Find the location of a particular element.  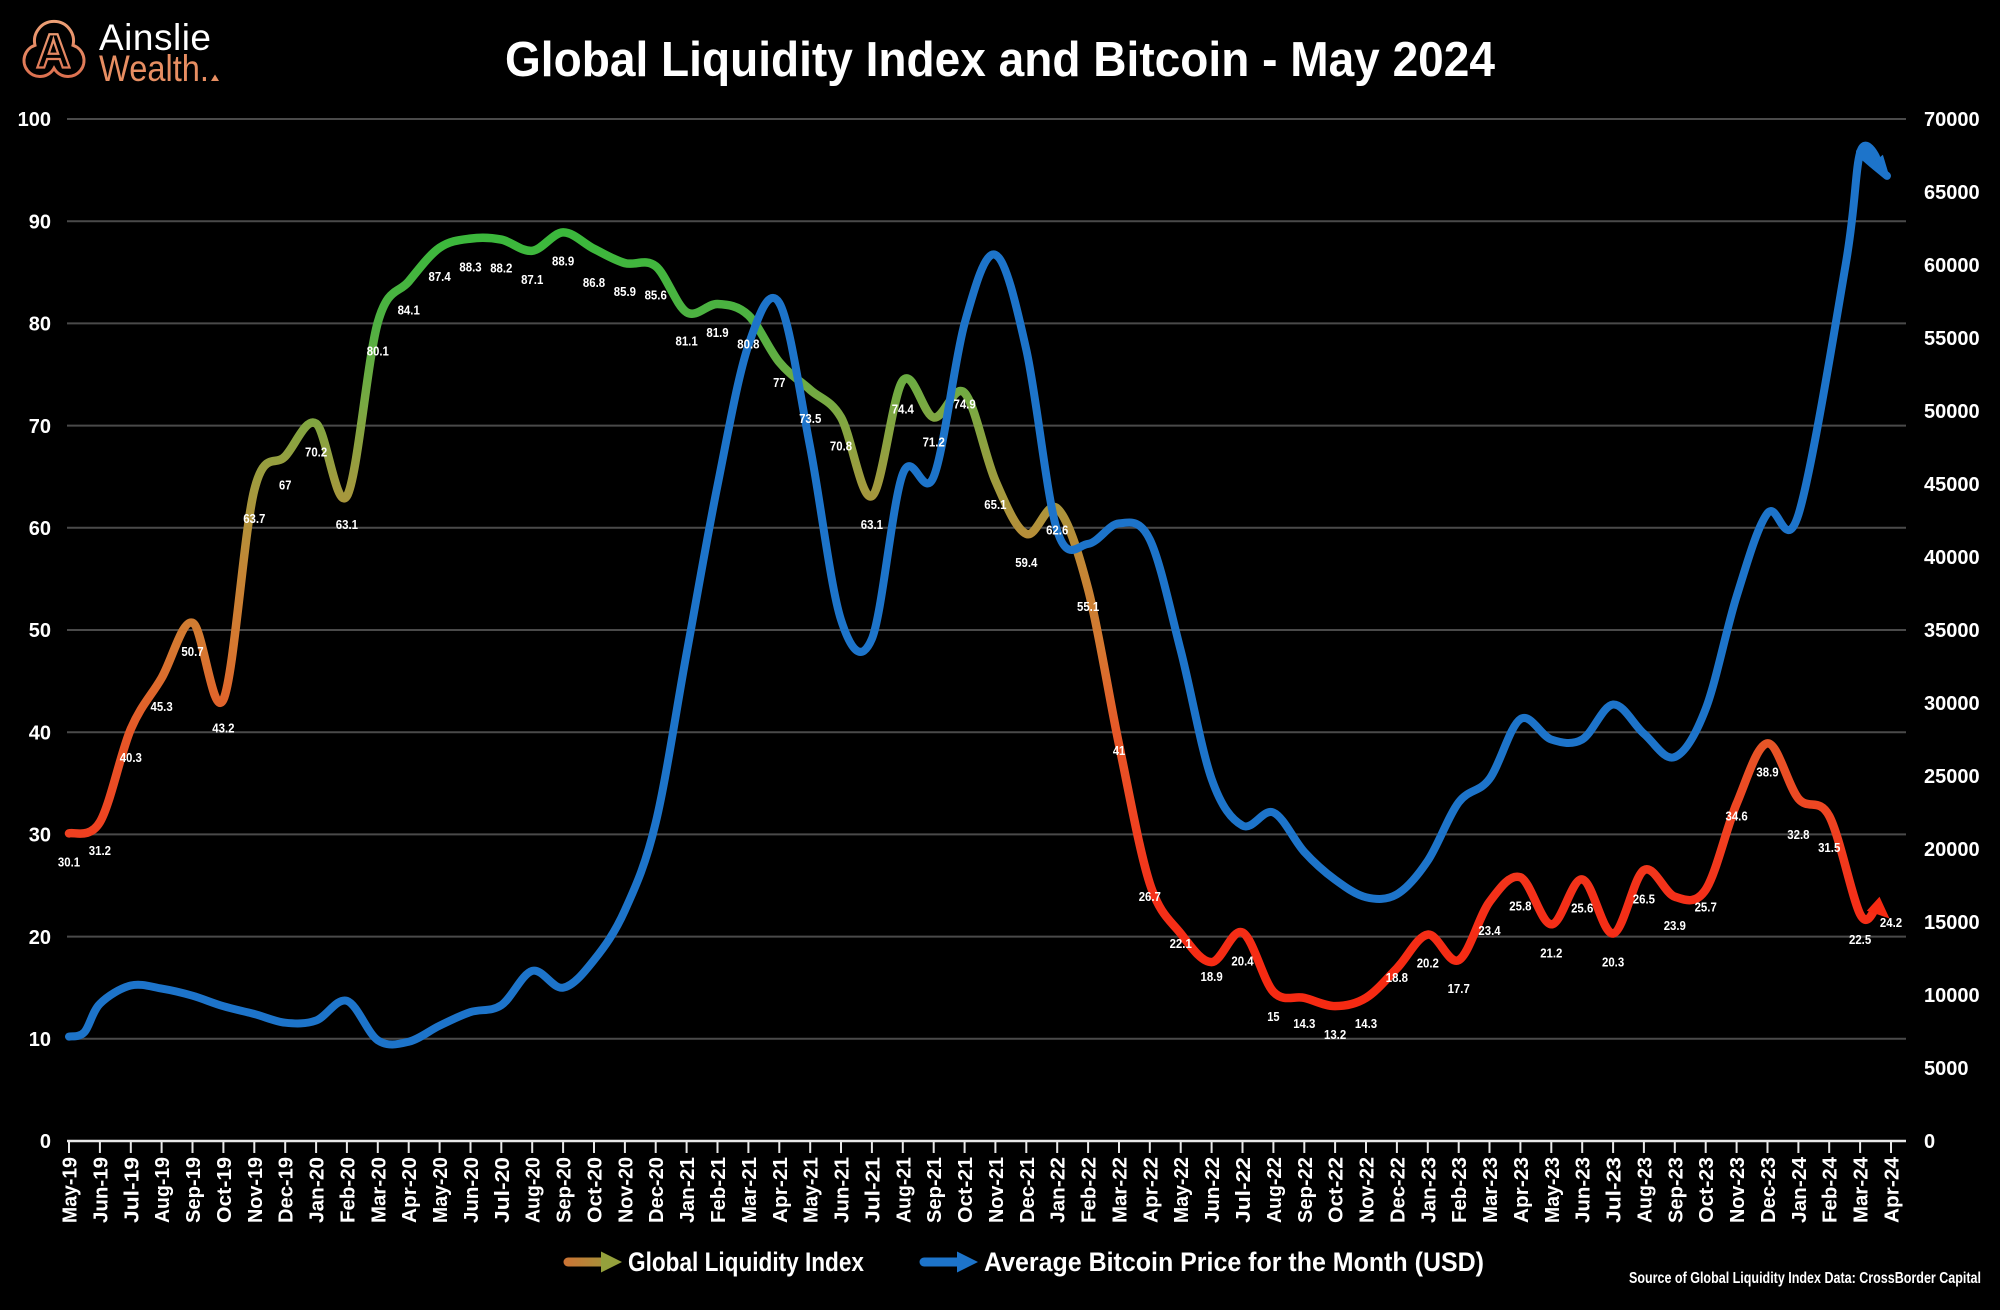

svg-text: 45000 is located at coordinates (1952, 485).